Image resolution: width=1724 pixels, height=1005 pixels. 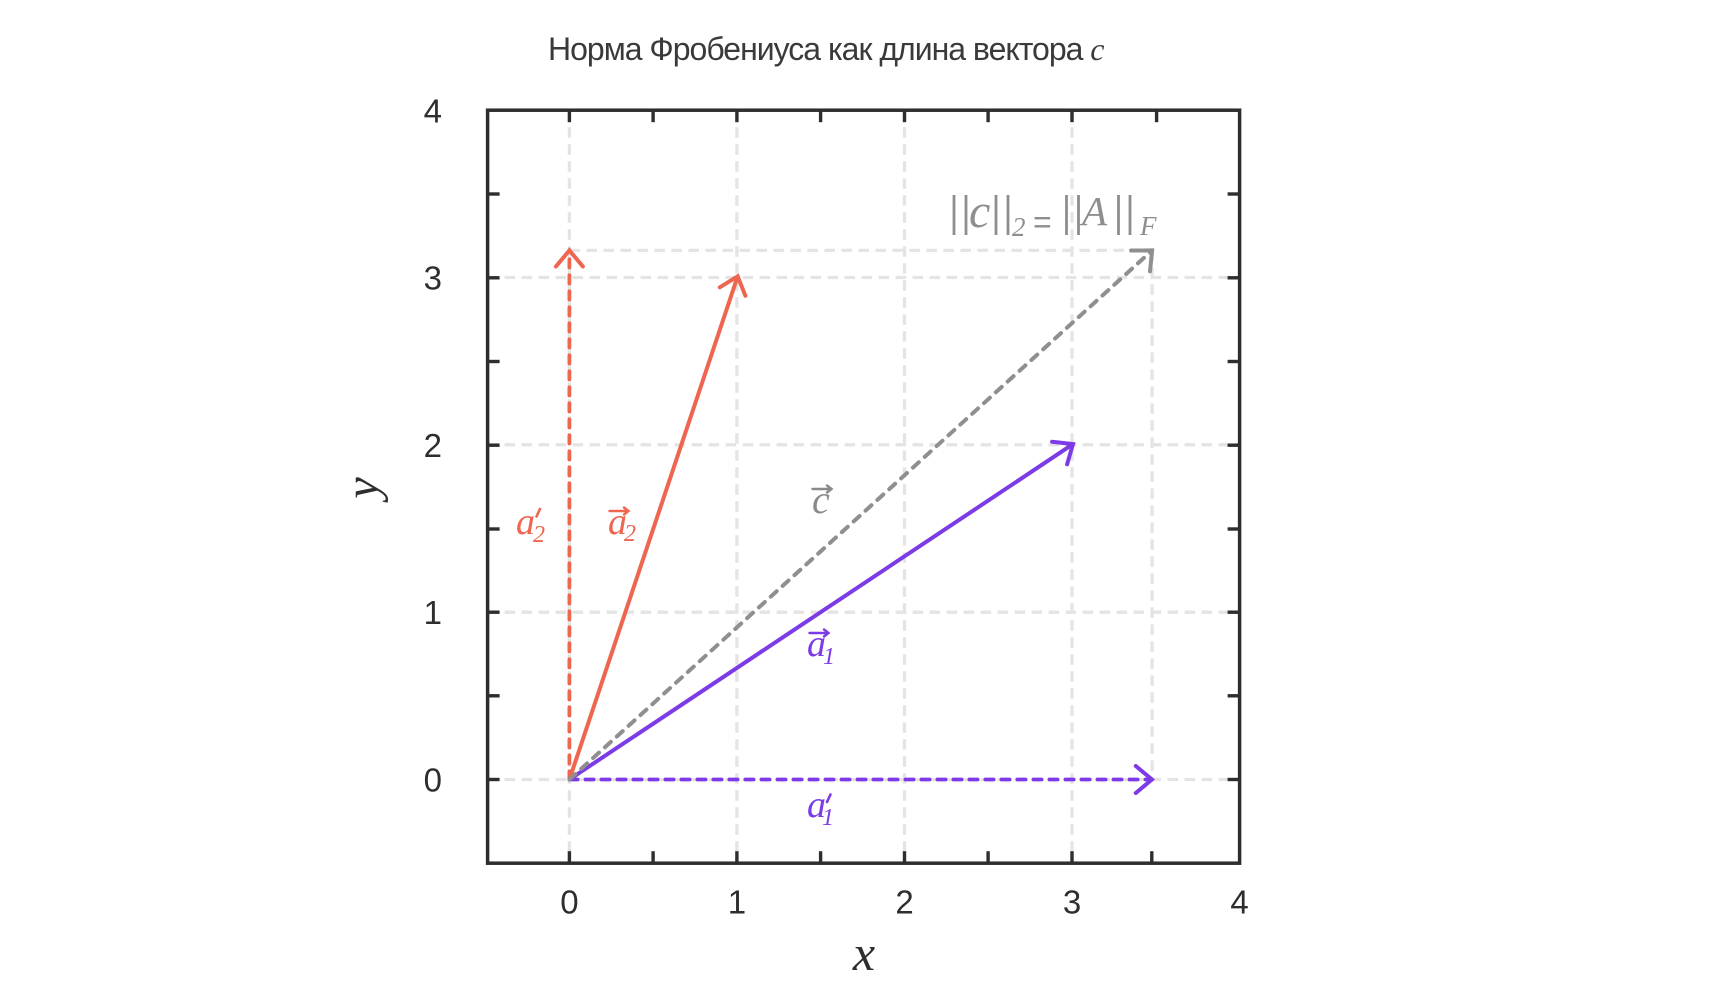 What do you see at coordinates (826, 49) in the screenshot?
I see `svg-text:Норма Фробениуса как длина век: Норма Фробениуса как длина вектора c` at bounding box center [826, 49].